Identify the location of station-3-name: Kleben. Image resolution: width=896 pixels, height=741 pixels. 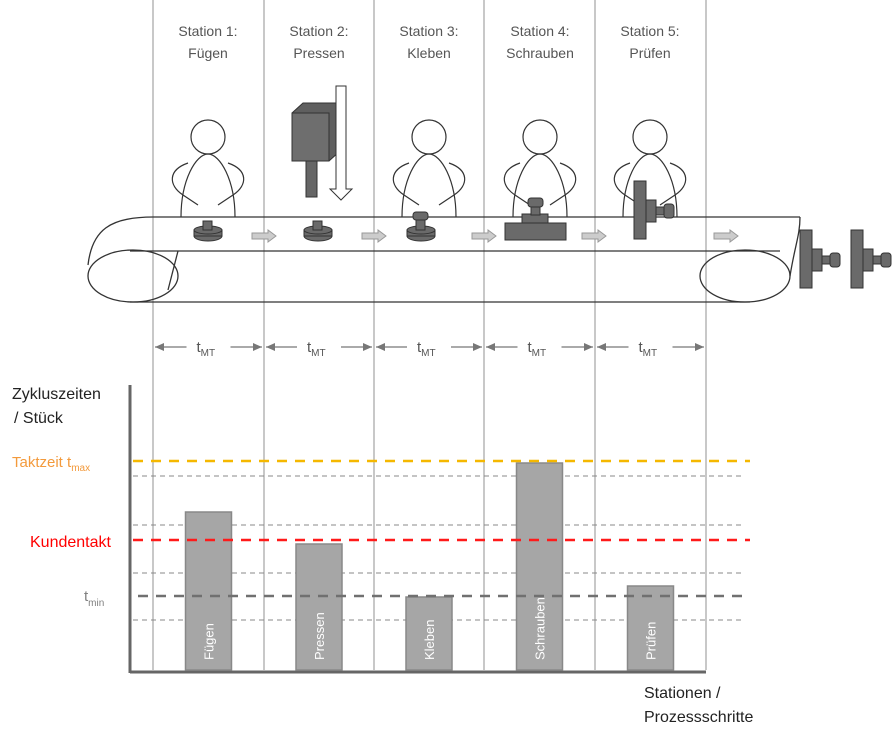
(429, 53).